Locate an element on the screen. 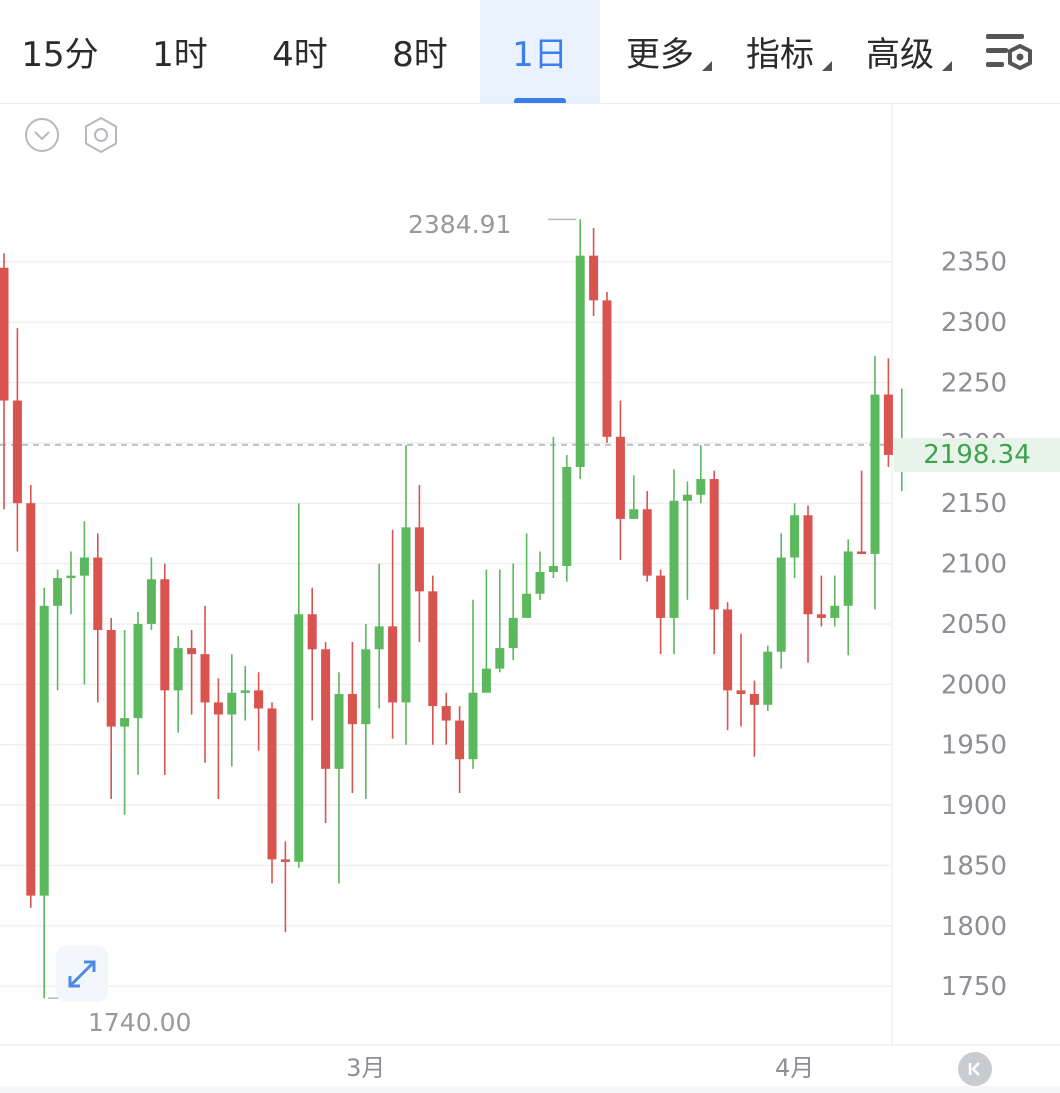 This screenshot has width=1060, height=1093. hexagon-settings-icon is located at coordinates (101, 137).